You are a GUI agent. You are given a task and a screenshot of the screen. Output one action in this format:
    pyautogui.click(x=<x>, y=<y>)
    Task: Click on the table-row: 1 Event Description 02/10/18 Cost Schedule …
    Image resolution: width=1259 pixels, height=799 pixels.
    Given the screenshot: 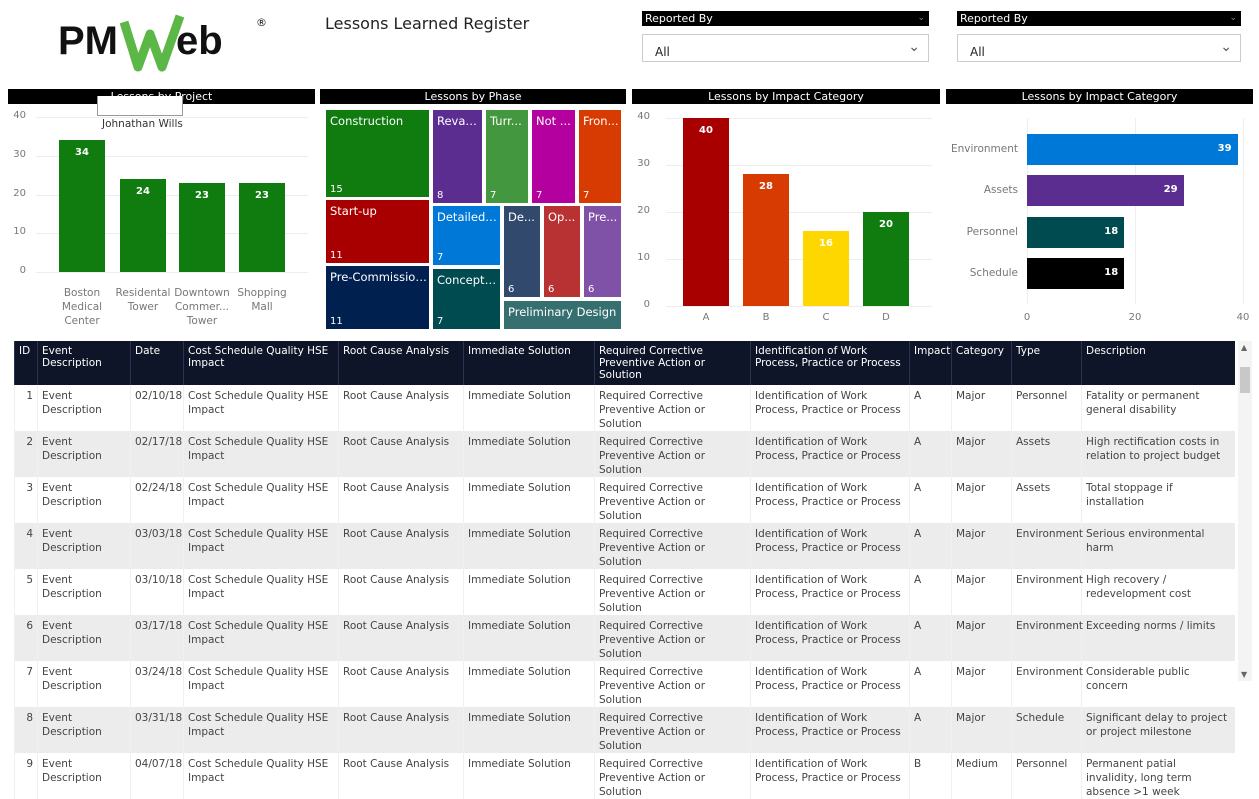 What is the action you would take?
    pyautogui.click(x=624, y=408)
    